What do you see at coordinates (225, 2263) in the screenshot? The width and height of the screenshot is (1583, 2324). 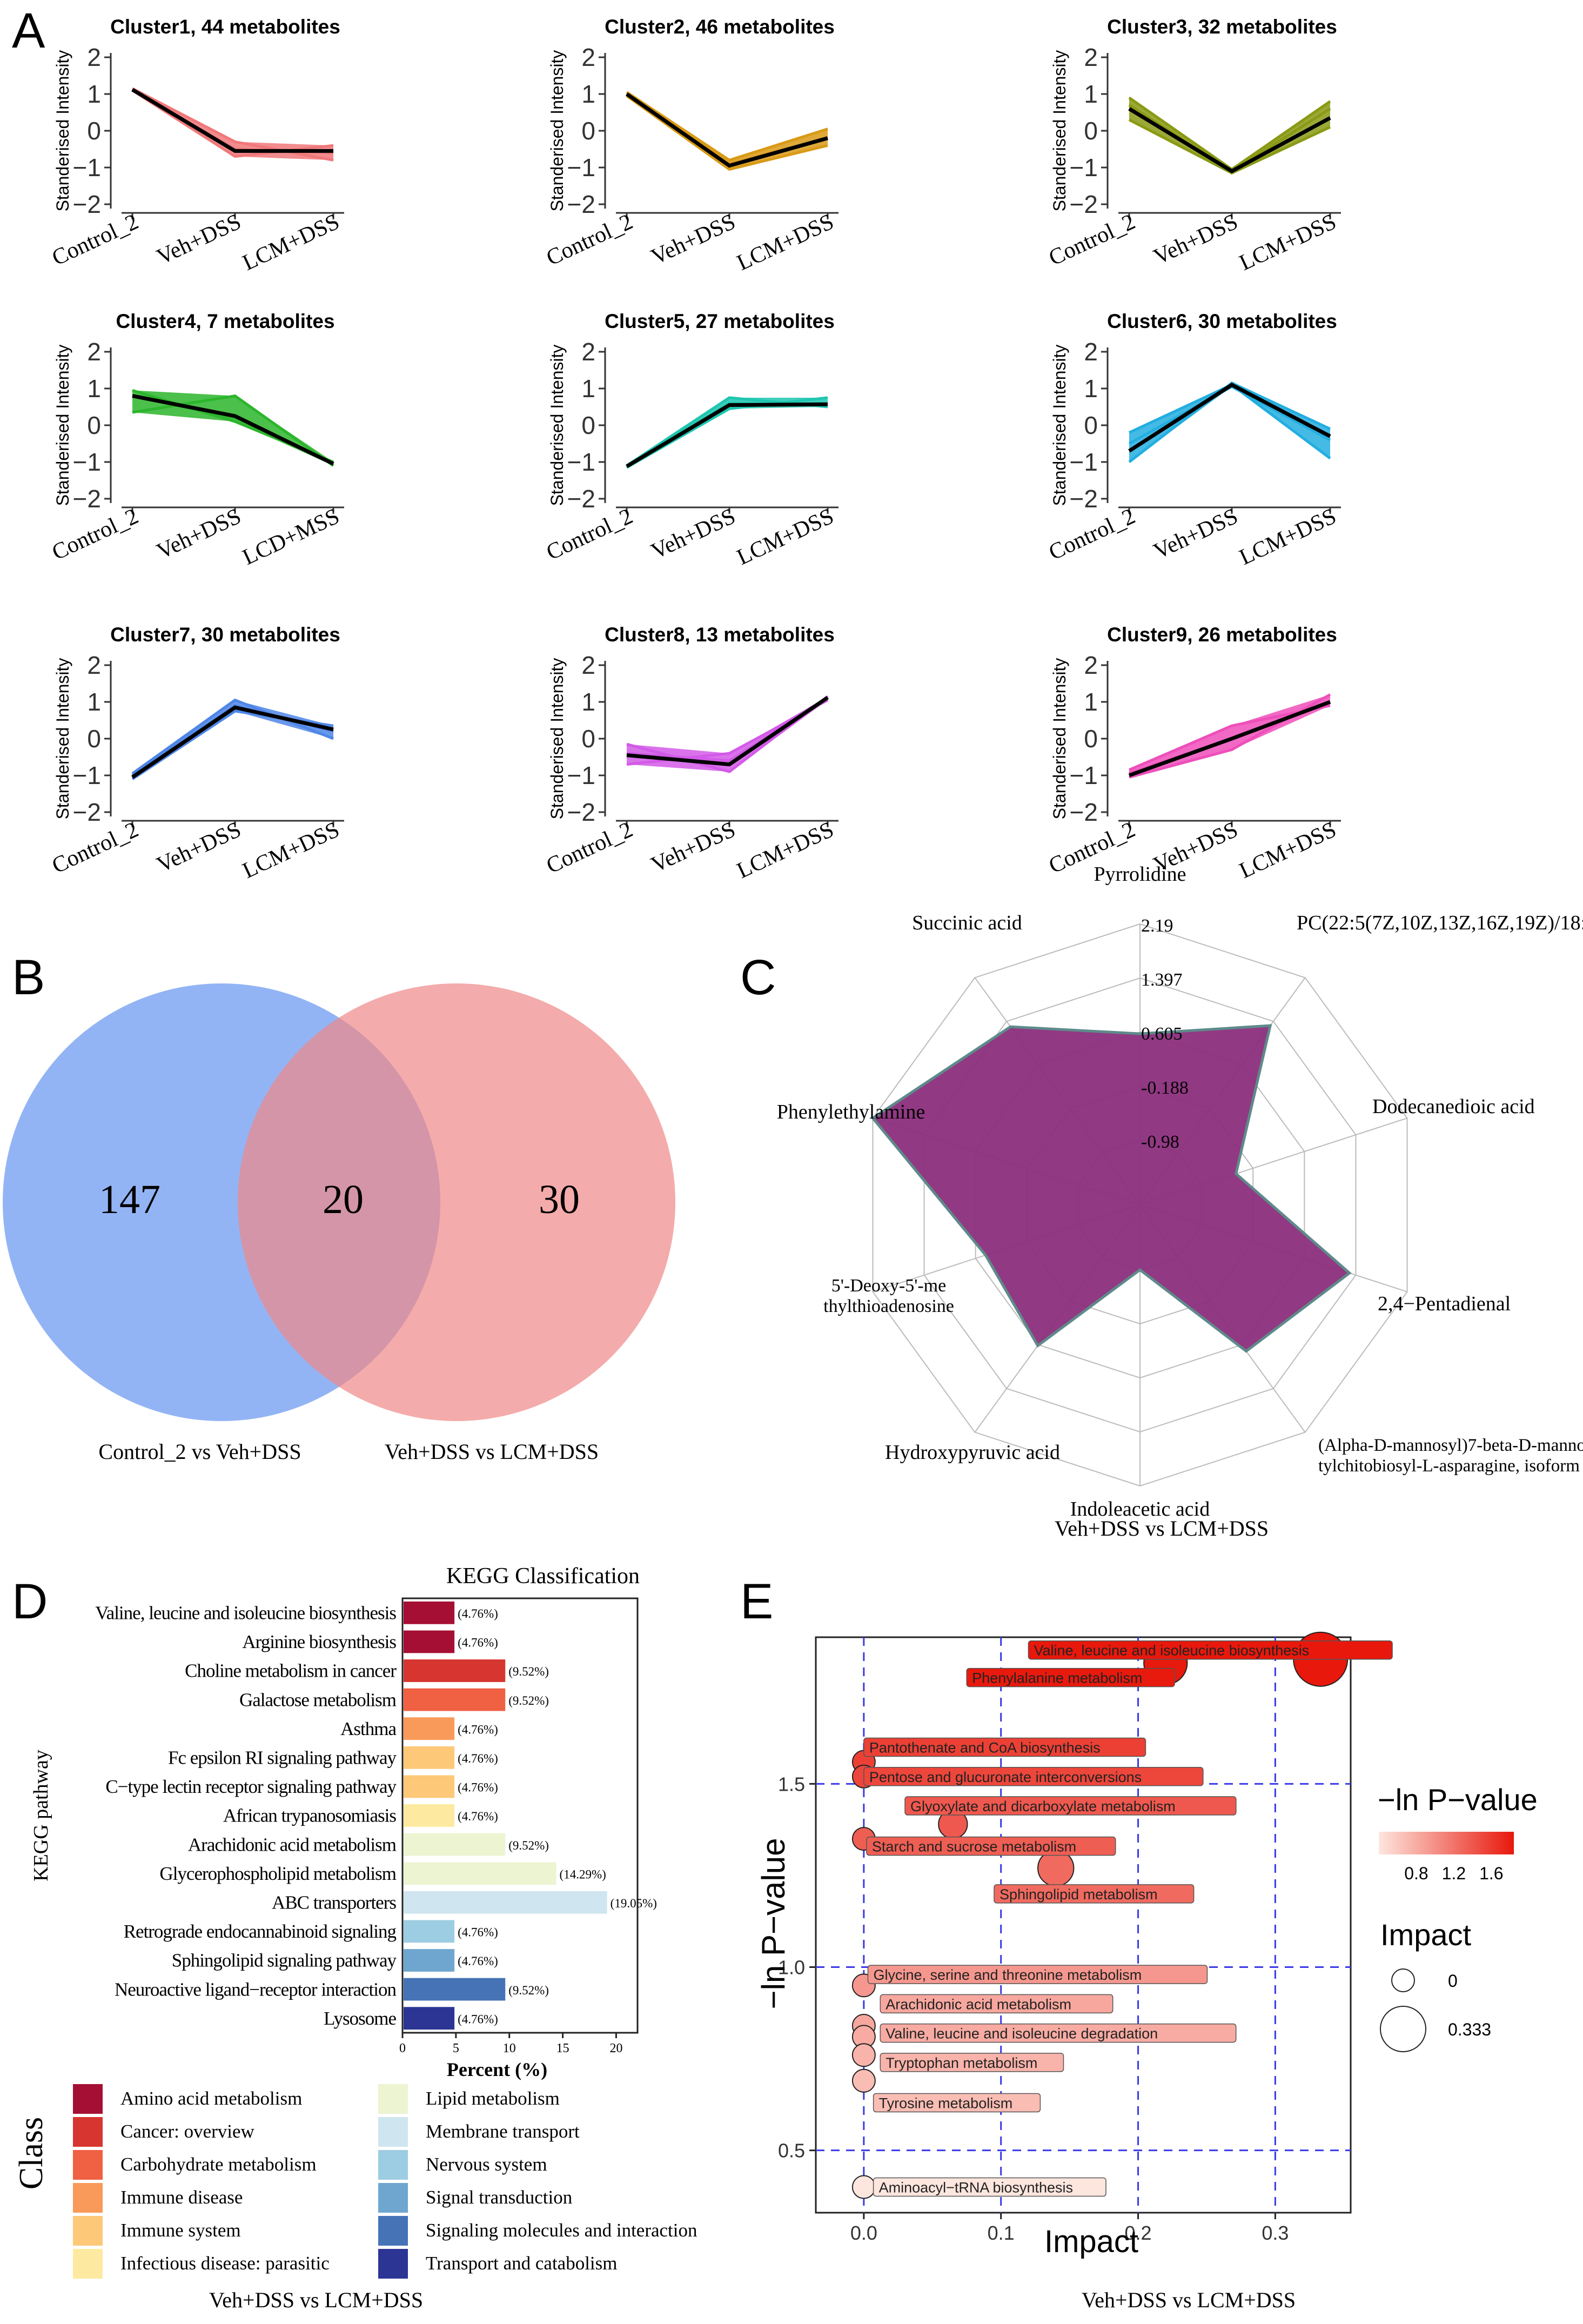 I see `legend-label: Infectious disease: parasitic` at bounding box center [225, 2263].